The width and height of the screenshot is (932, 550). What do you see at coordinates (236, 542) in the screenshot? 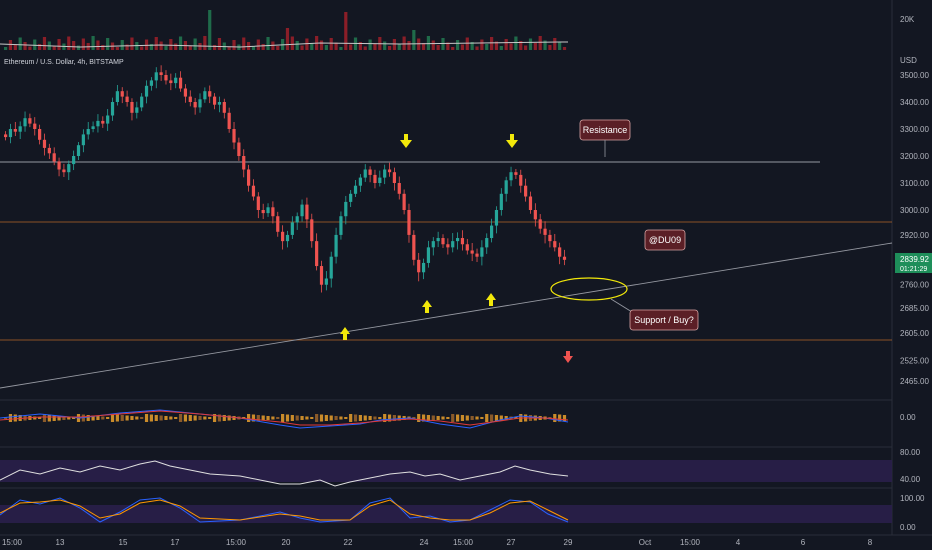
I see `time-tick-label: 15:00` at bounding box center [236, 542].